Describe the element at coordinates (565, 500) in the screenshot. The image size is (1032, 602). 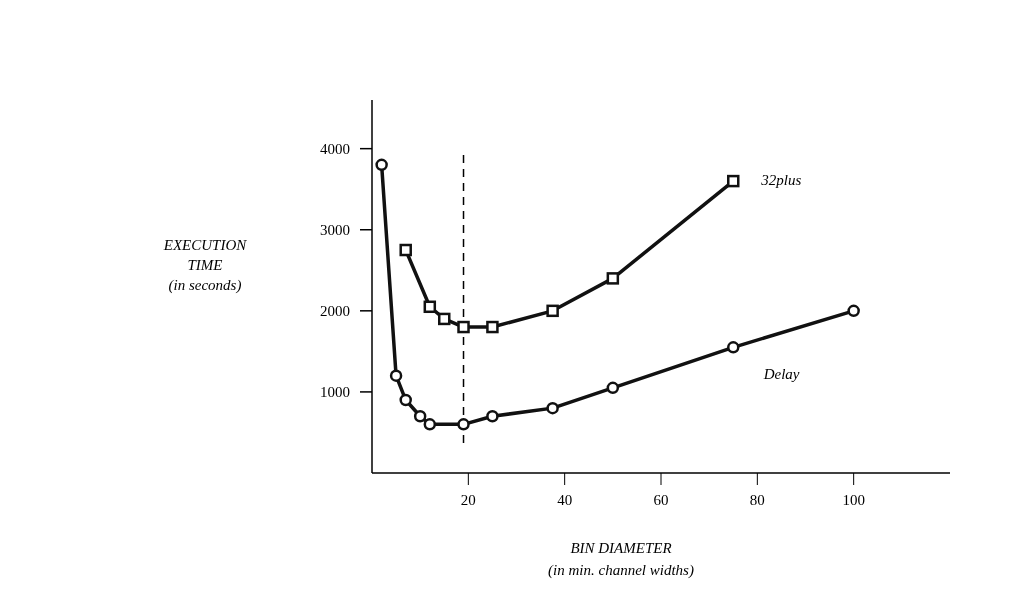
I see `x-tick-label: 40` at that location.